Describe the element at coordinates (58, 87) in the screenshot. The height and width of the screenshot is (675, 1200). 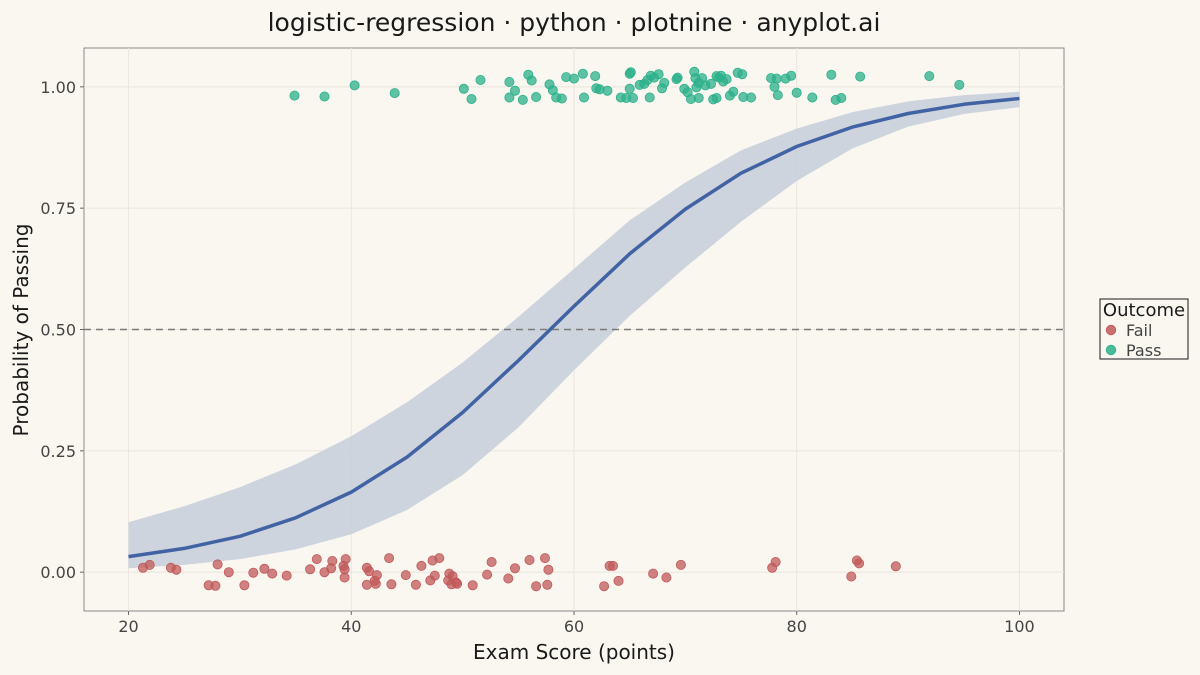
I see `y-tick-label: 1.00` at that location.